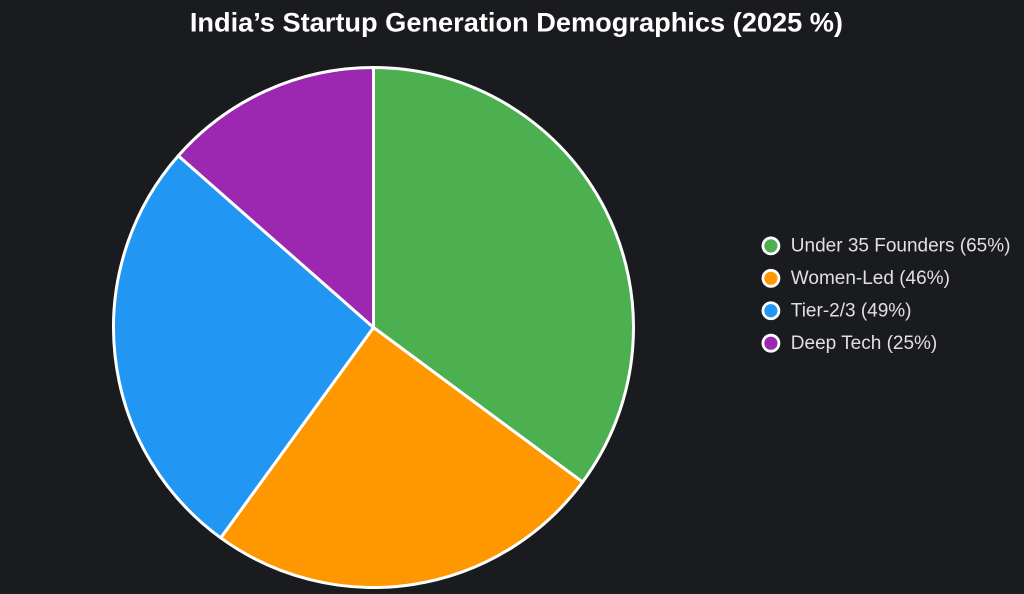  What do you see at coordinates (864, 343) in the screenshot?
I see `svg-text: Deep Tech (25%)` at bounding box center [864, 343].